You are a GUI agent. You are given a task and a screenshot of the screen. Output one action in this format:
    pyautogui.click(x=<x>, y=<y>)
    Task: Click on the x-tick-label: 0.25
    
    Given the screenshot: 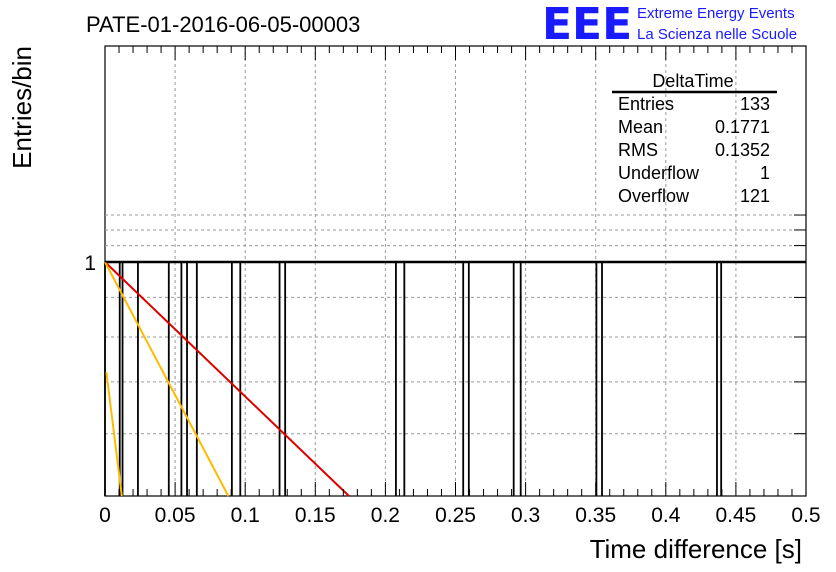 What is the action you would take?
    pyautogui.click(x=455, y=515)
    